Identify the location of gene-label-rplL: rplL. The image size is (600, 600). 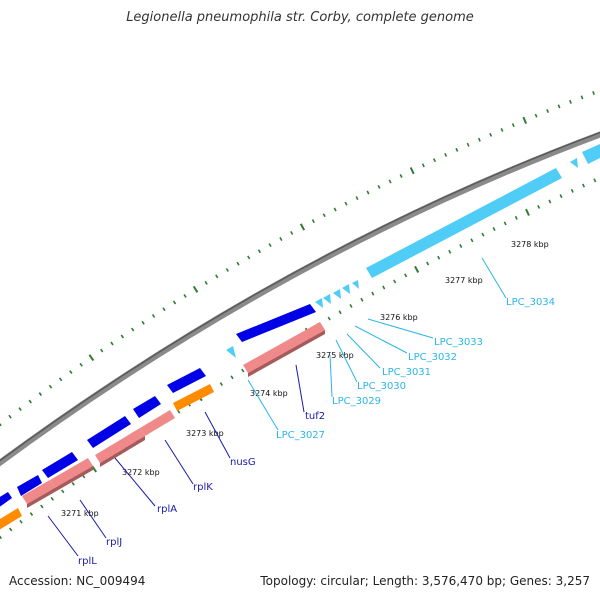
(87, 561).